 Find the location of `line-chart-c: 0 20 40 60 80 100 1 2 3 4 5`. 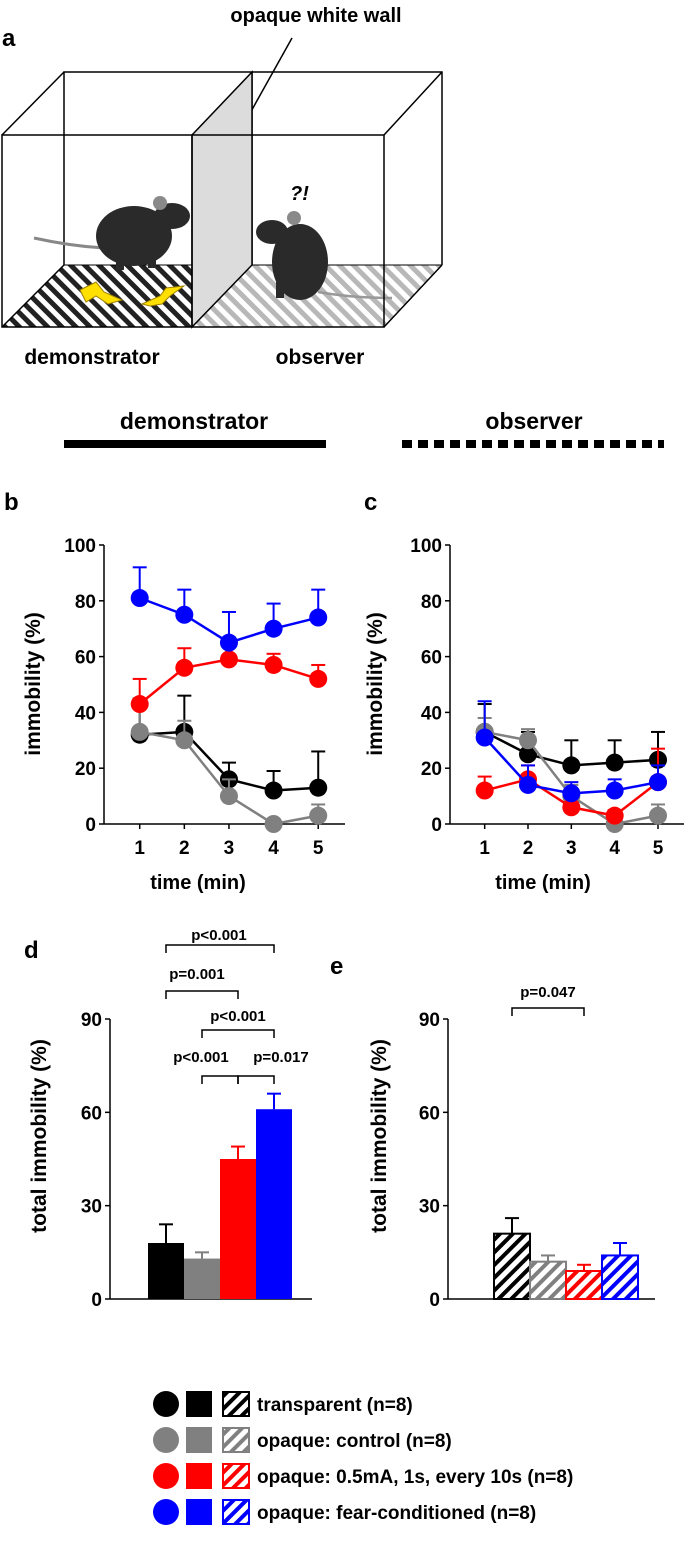

line-chart-c: 0 20 40 60 80 100 1 2 3 4 5 is located at coordinates (547, 697).